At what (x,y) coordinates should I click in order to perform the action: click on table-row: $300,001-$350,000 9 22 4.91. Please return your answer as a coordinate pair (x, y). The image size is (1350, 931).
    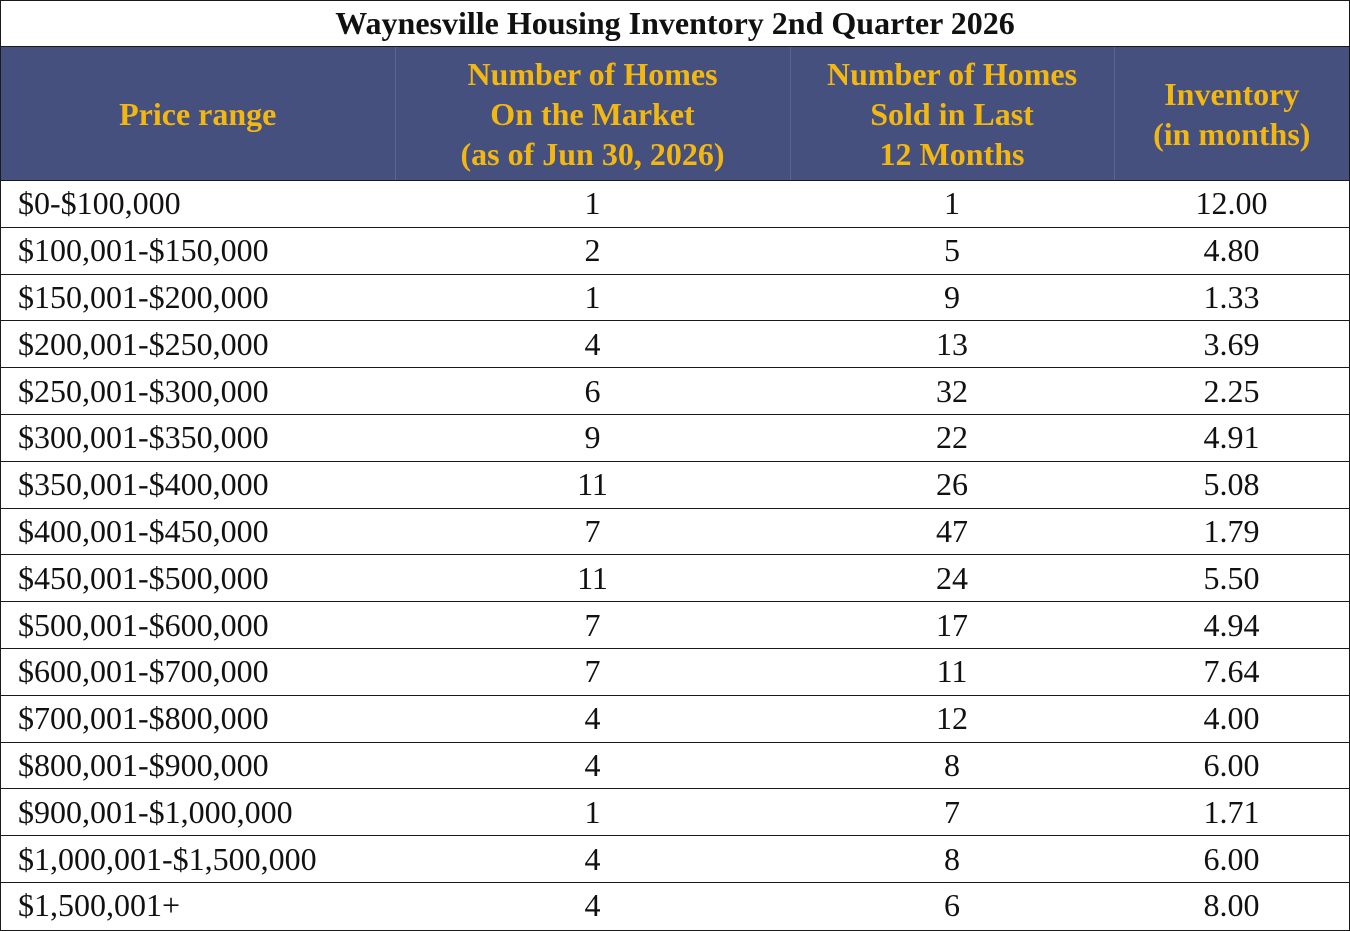
    Looking at the image, I should click on (675, 438).